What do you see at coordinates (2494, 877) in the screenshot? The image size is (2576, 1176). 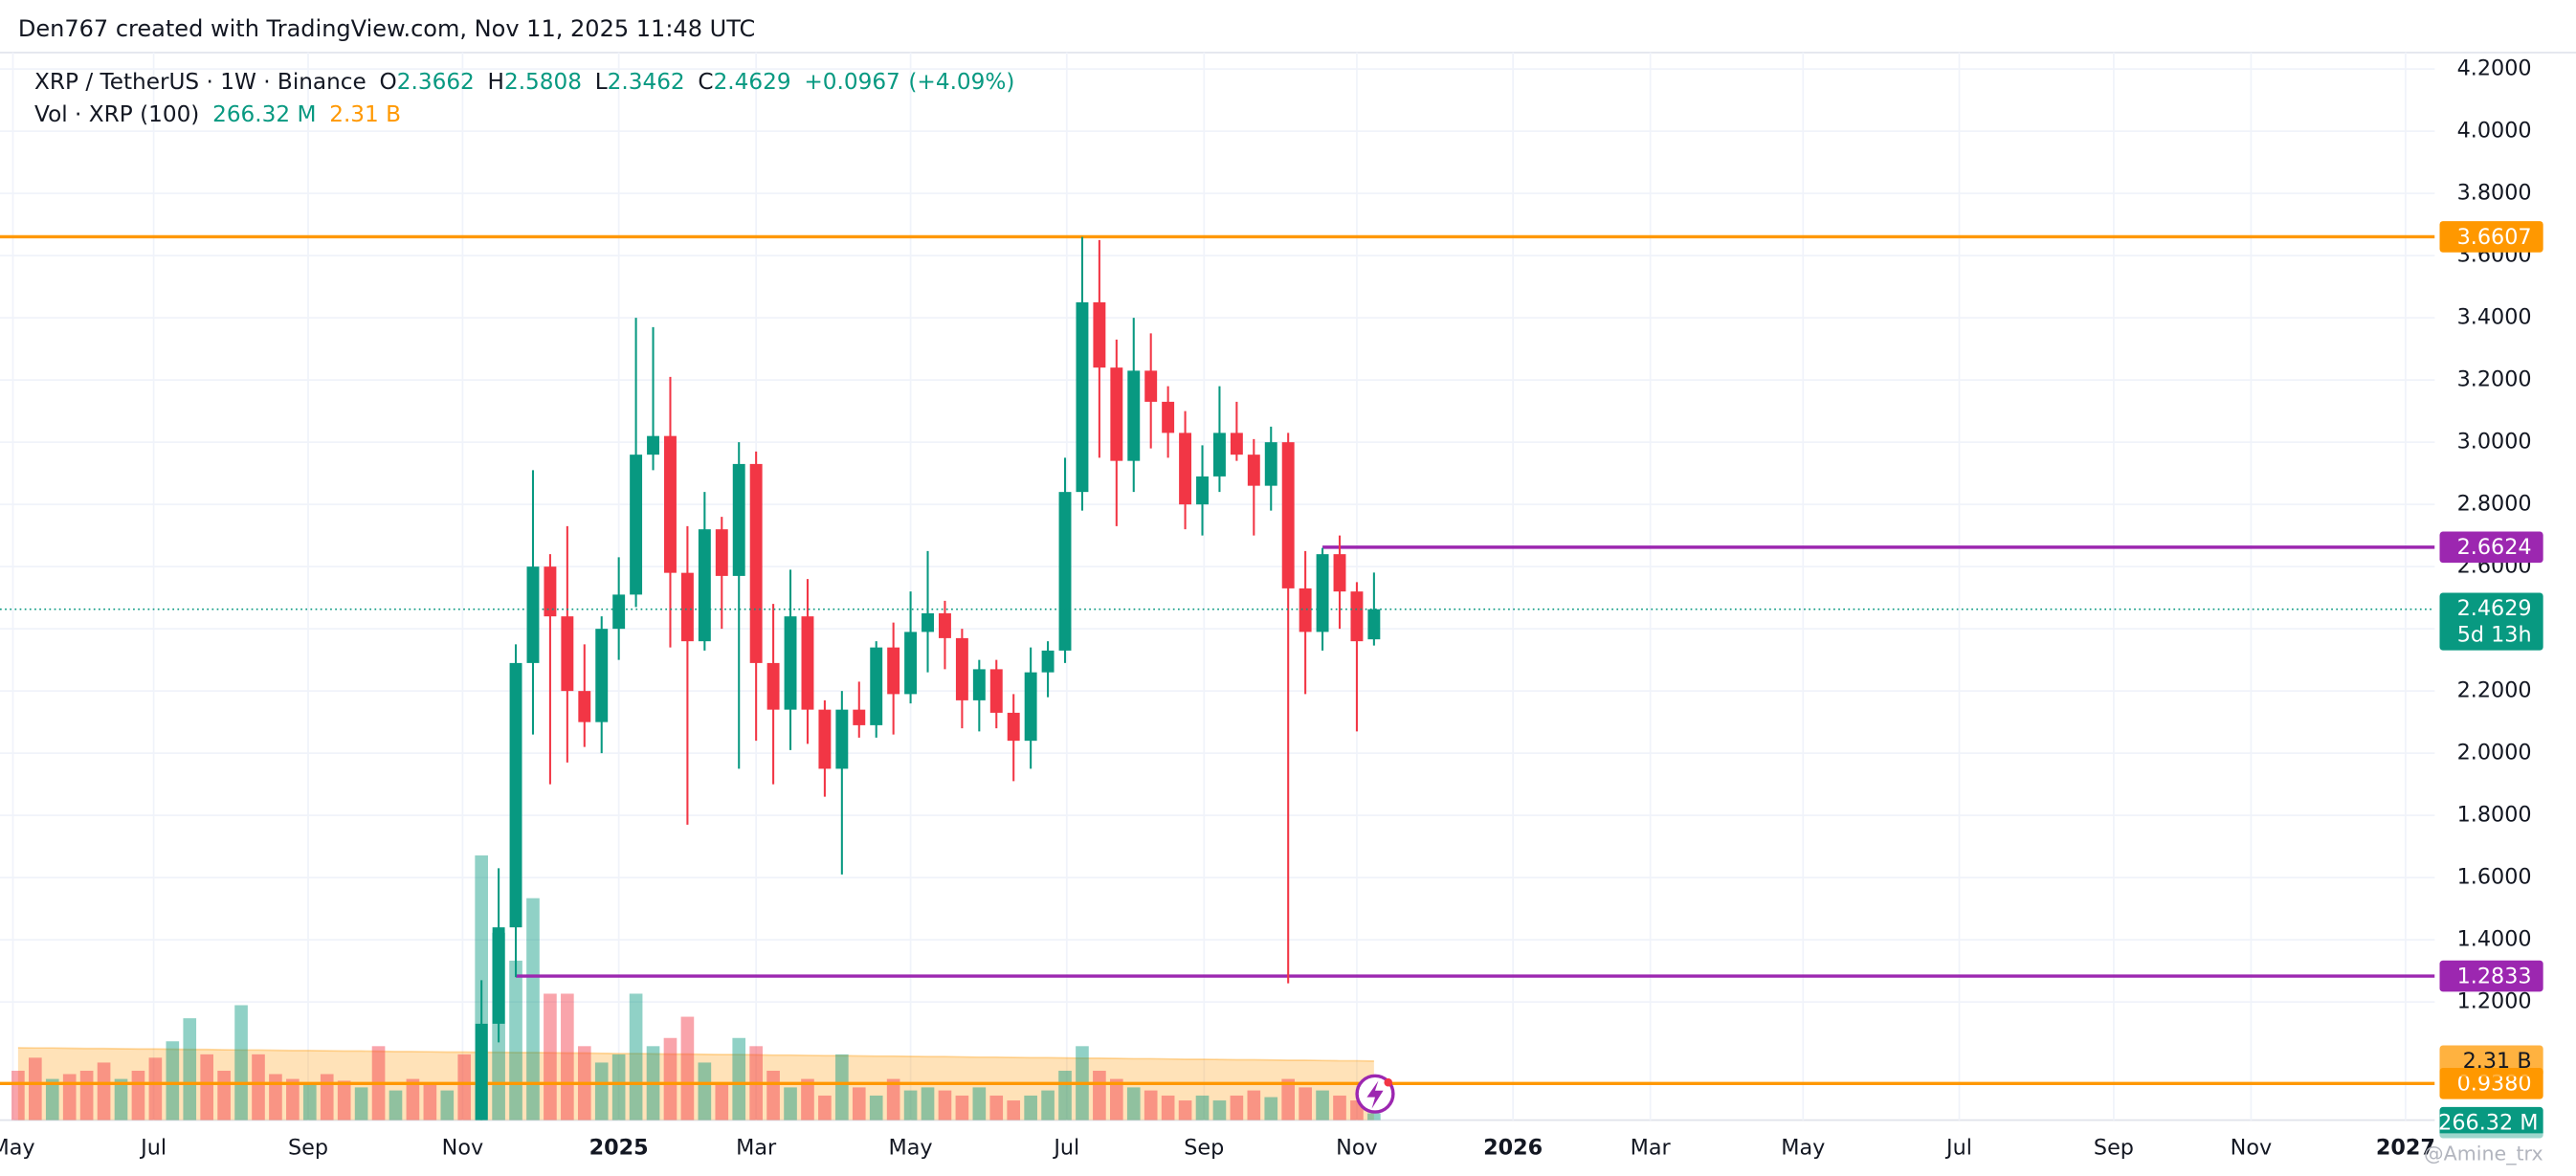 I see `y-tick-label: 1.6000` at bounding box center [2494, 877].